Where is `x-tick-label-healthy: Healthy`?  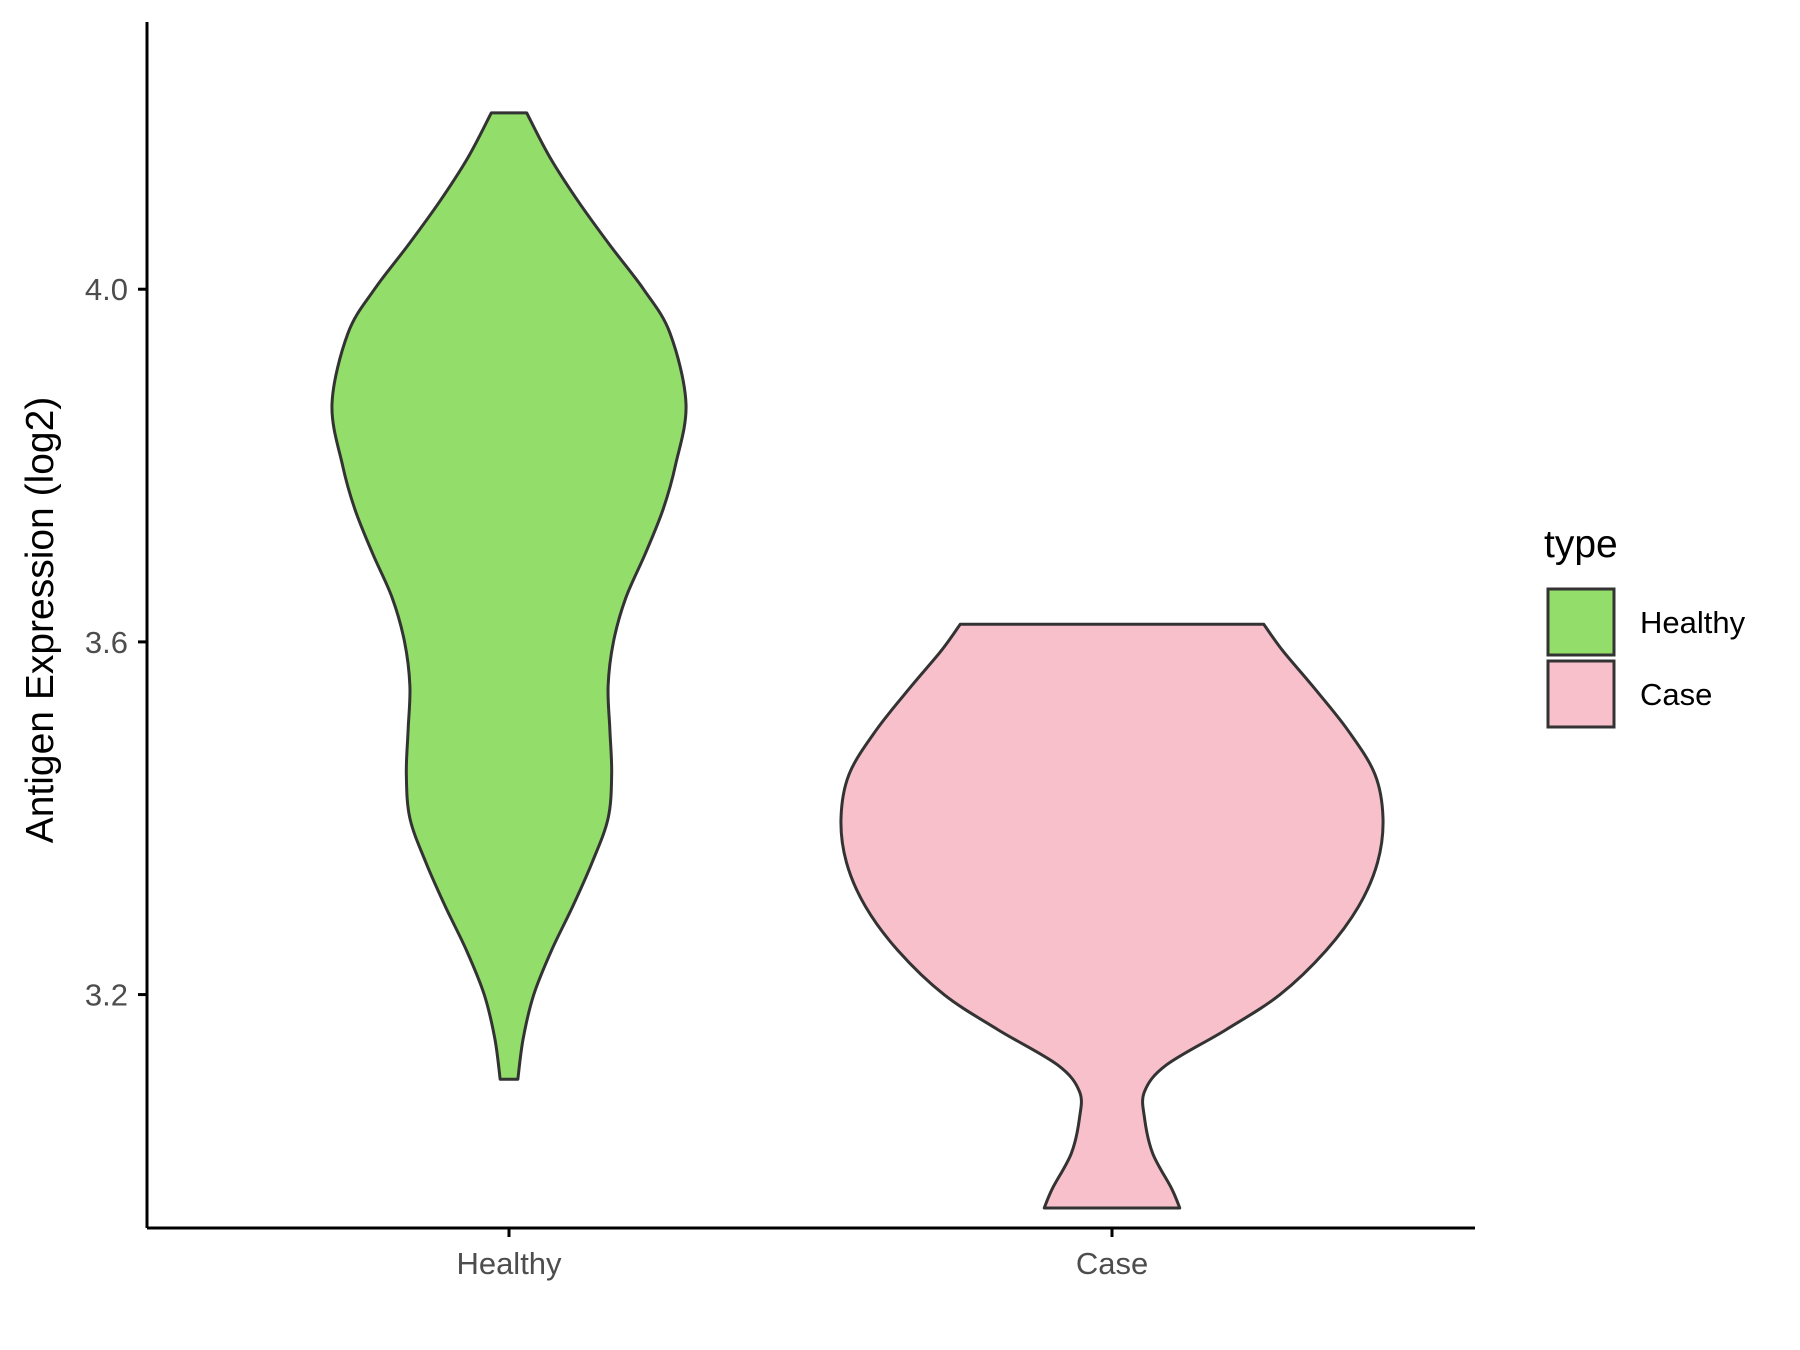
x-tick-label-healthy: Healthy is located at coordinates (509, 1263).